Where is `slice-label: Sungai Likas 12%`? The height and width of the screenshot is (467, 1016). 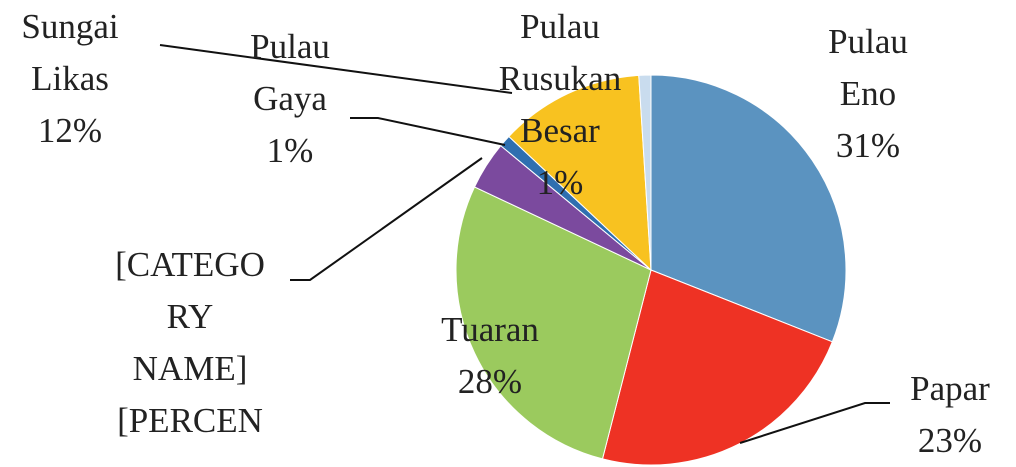 slice-label: Sungai Likas 12% is located at coordinates (70, 78).